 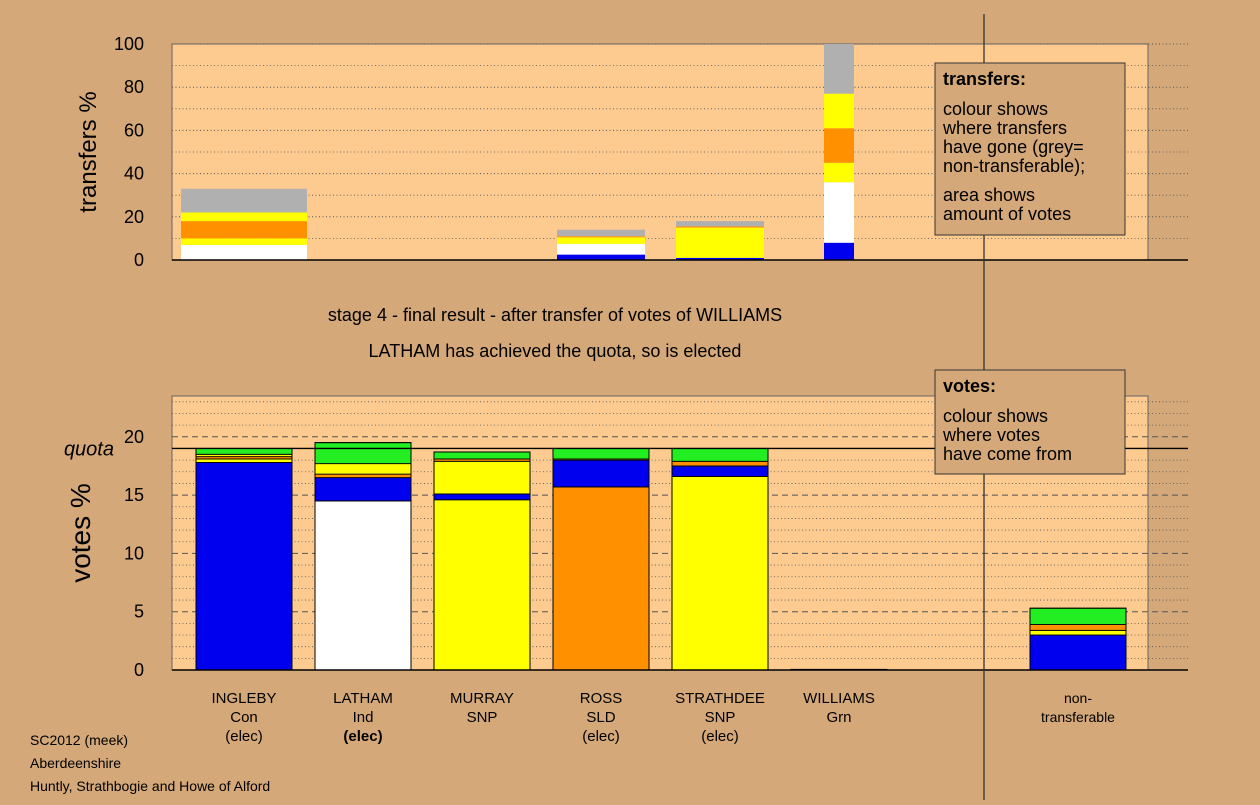 What do you see at coordinates (991, 435) in the screenshot?
I see `legend-votes-line: where votes` at bounding box center [991, 435].